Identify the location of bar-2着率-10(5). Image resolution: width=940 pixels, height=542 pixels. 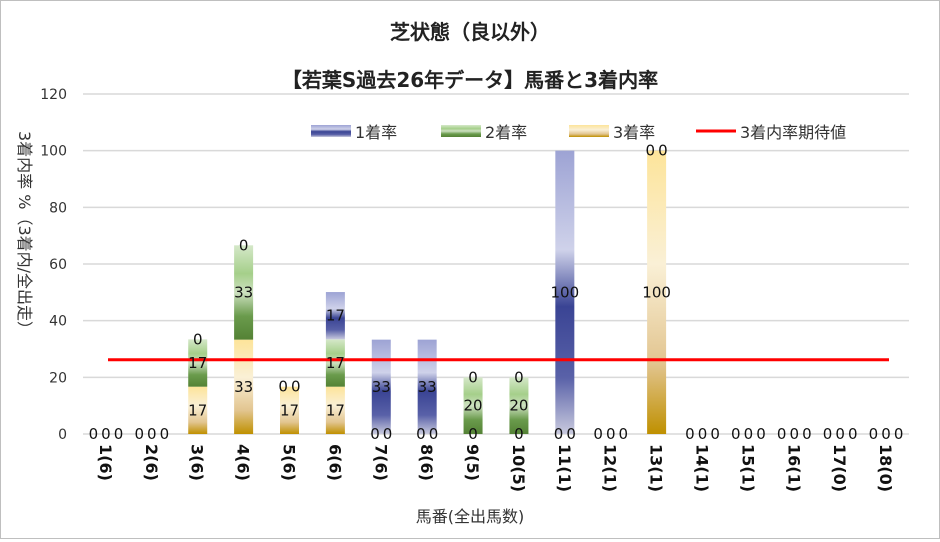
(519, 405).